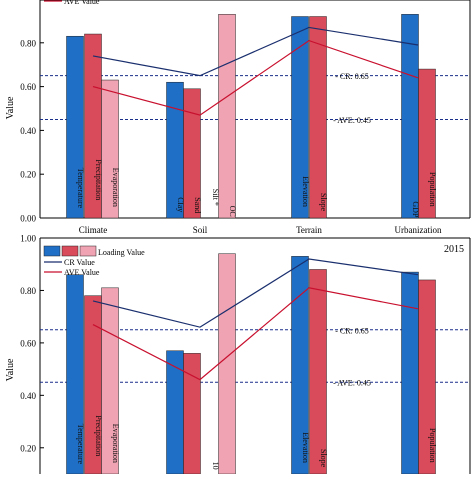  Describe the element at coordinates (93, 230) in the screenshot. I see `panel1-group-label: Climate` at that location.